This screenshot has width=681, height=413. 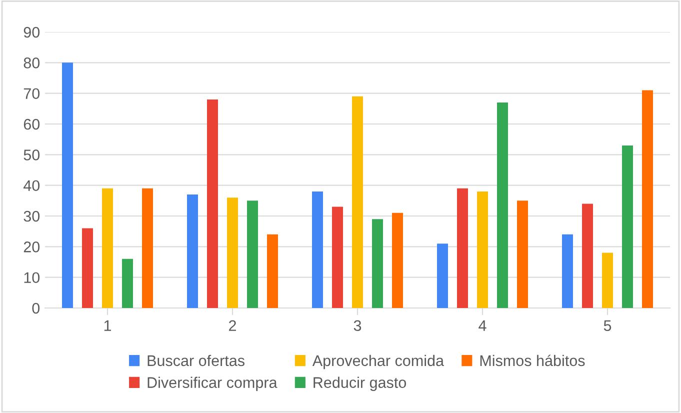 I want to click on x-tick-label: 1, so click(x=108, y=325).